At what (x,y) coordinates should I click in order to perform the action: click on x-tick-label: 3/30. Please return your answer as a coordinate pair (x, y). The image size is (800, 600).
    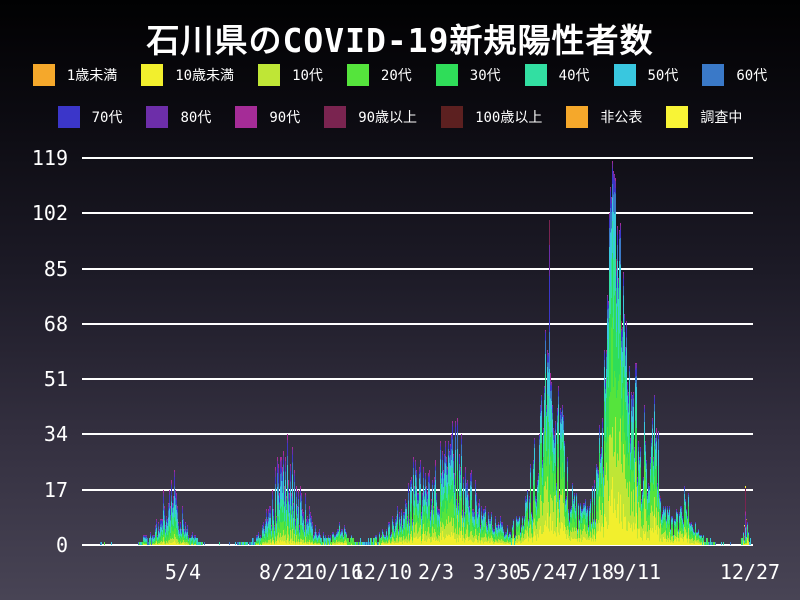
    Looking at the image, I should click on (497, 572).